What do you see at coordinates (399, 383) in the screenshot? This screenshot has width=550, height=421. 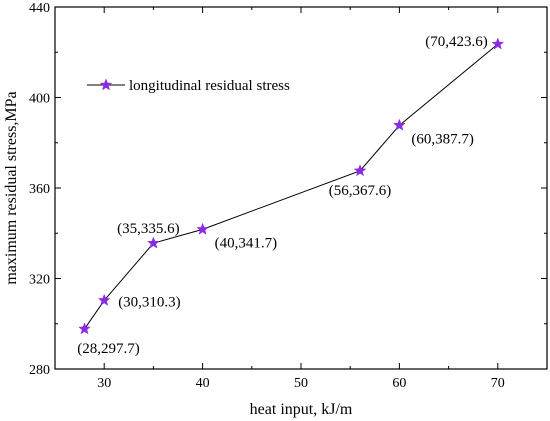 I see `x-tick-label: 60` at bounding box center [399, 383].